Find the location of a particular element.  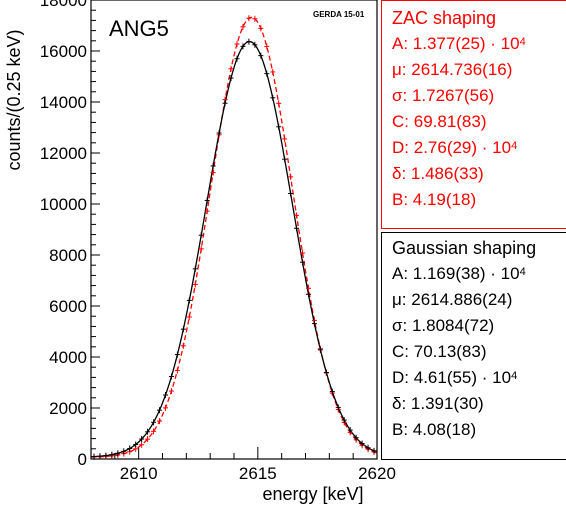

panel-label: ANG5 is located at coordinates (139, 28).